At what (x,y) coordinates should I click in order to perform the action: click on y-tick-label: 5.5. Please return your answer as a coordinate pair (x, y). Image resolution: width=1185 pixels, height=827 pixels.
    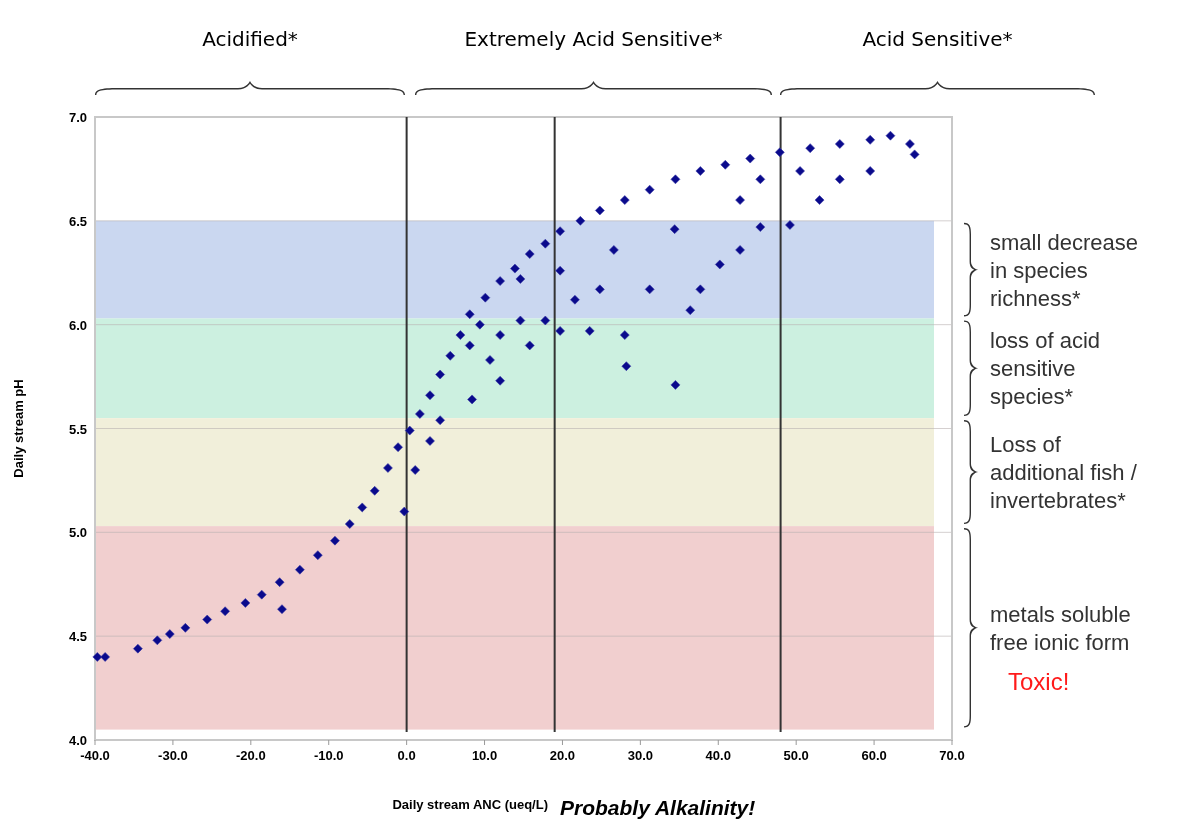
    Looking at the image, I should click on (77, 429).